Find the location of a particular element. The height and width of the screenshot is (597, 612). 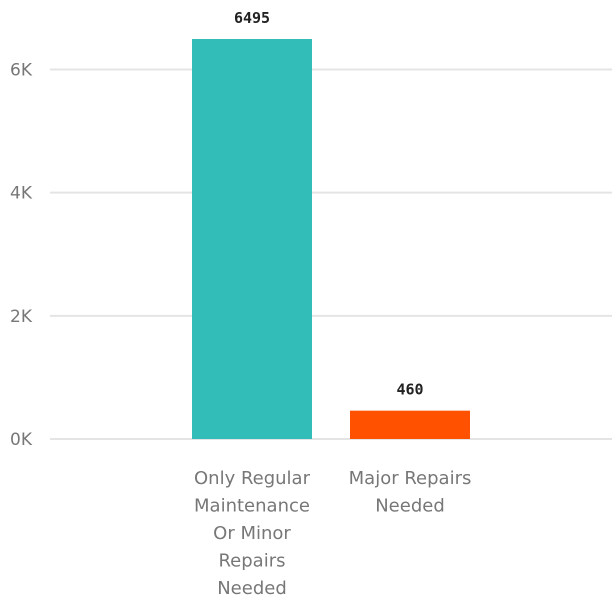

category-label-line: Or Minor is located at coordinates (252, 533).